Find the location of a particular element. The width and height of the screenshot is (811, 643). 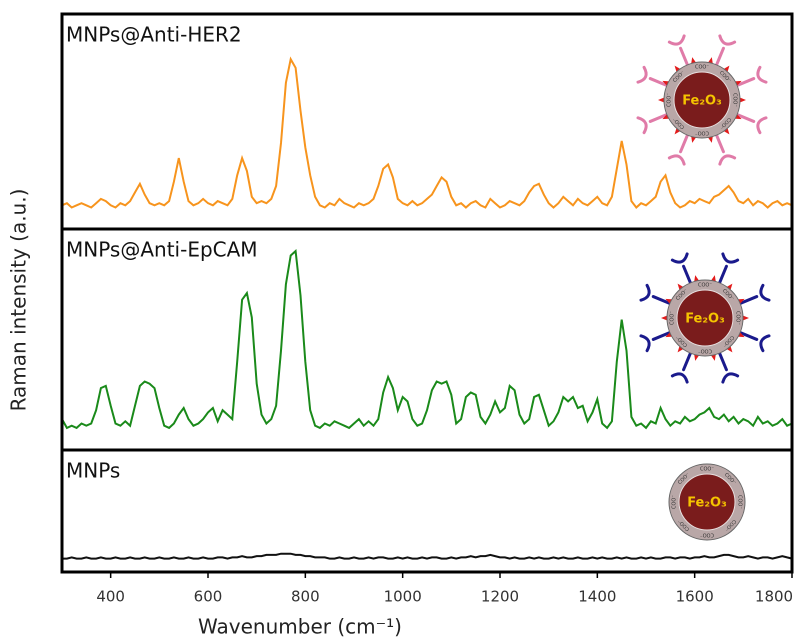

spectrum-line is located at coordinates (427, 556).